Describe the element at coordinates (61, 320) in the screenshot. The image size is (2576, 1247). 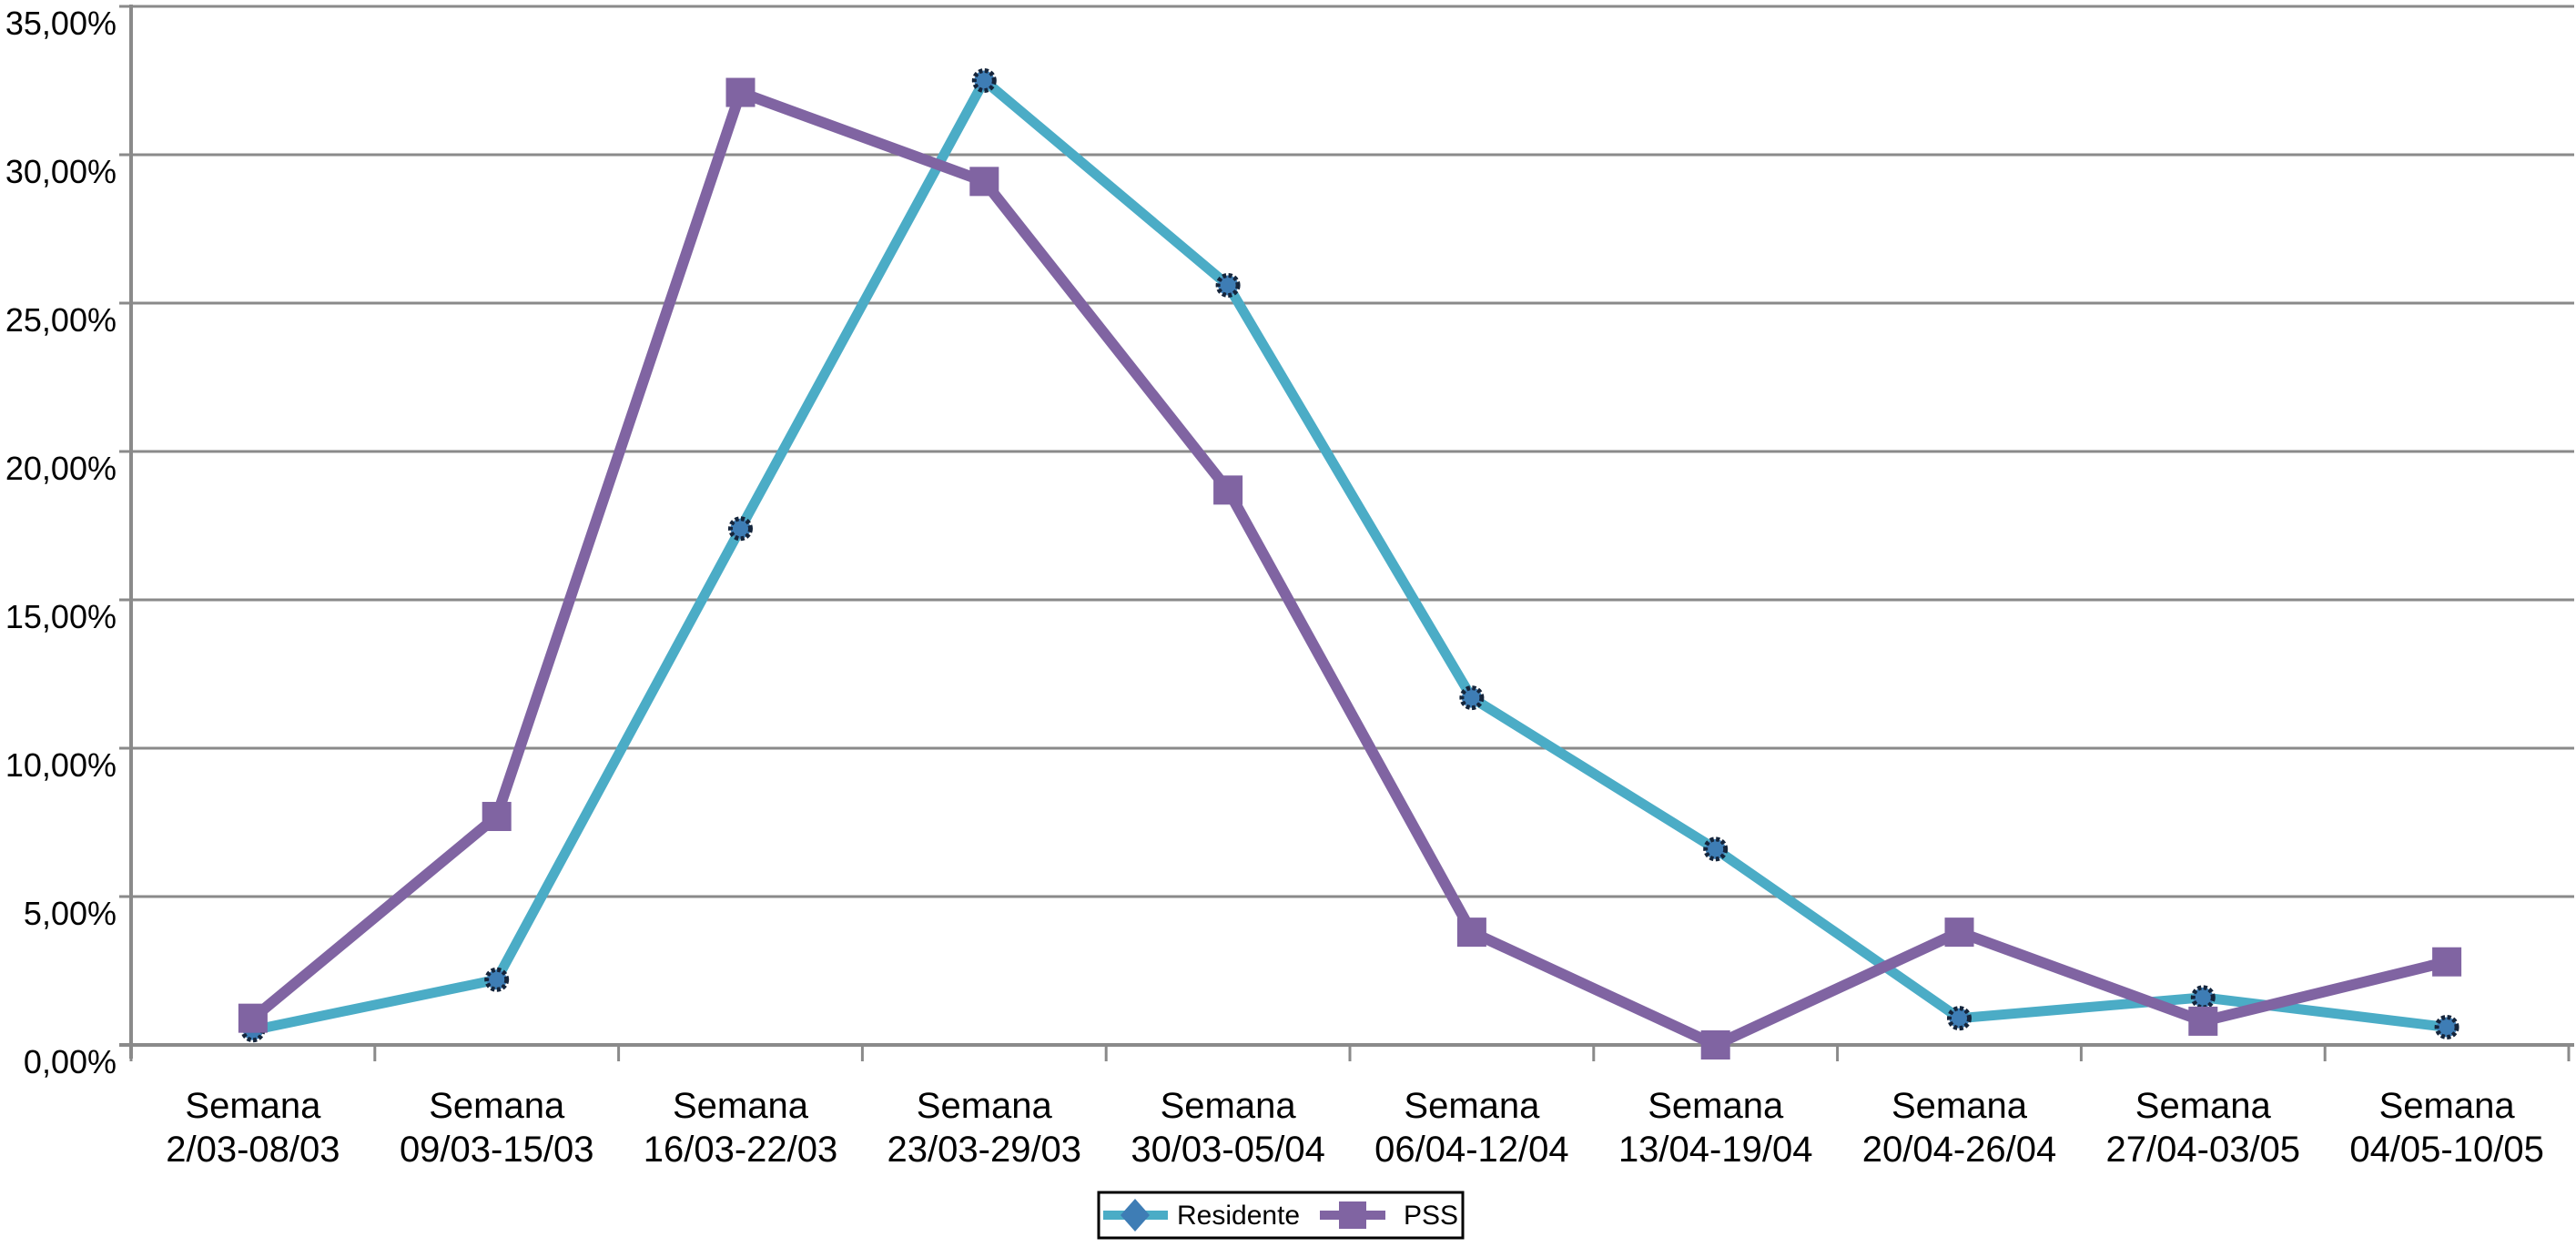
I see `y-tick-label: 25,00%` at that location.